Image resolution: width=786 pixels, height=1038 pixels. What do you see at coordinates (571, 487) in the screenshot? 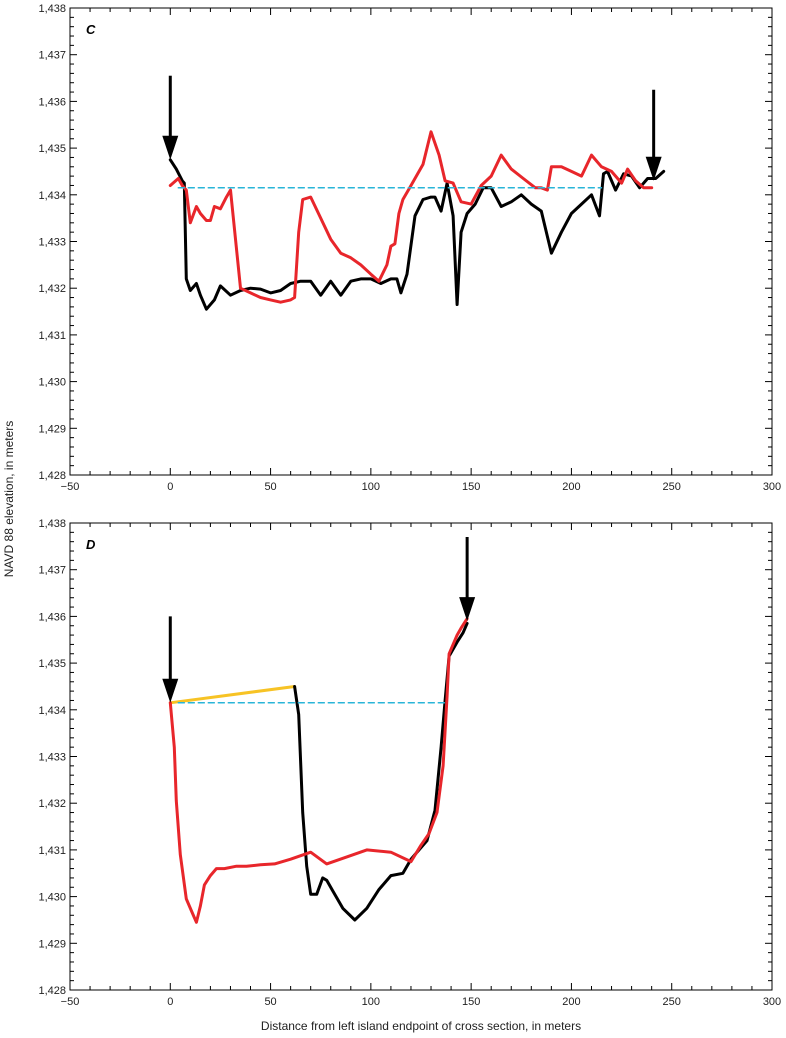
I see `panel-c-x-tick-label: 200` at bounding box center [571, 487].